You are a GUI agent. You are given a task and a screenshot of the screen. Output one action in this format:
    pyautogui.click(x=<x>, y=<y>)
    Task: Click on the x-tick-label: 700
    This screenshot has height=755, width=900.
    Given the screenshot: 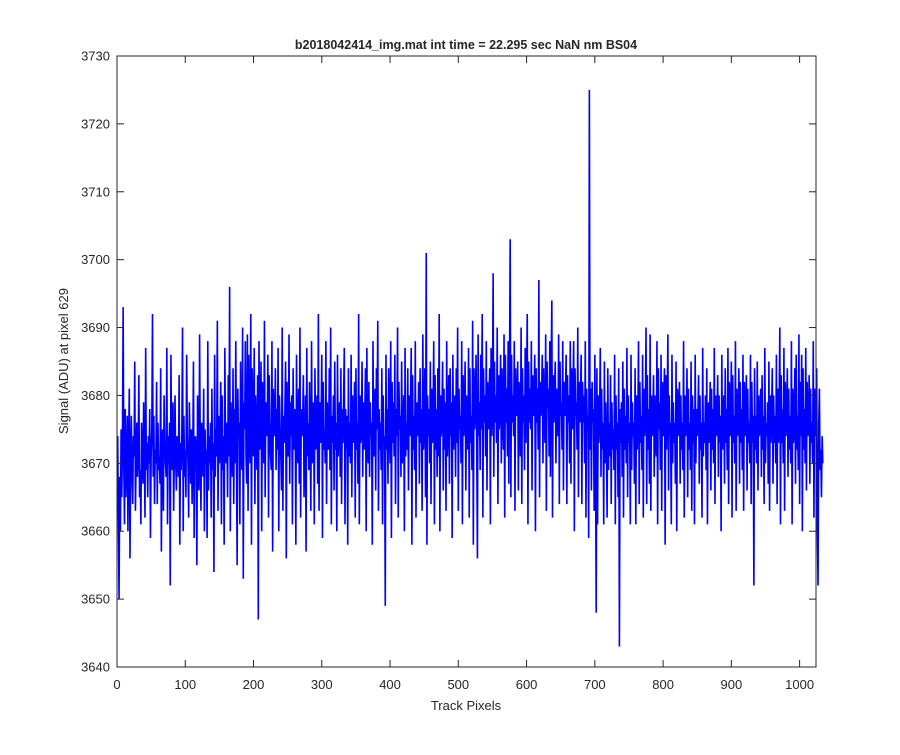 What is the action you would take?
    pyautogui.click(x=595, y=684)
    